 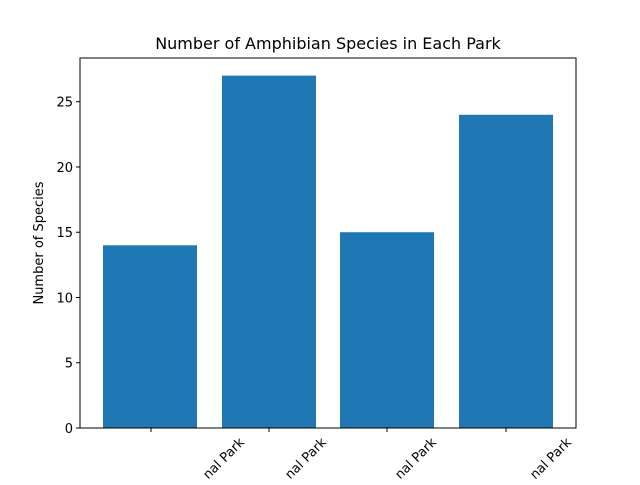 I want to click on y-tick-label-2: 10, so click(x=64, y=298).